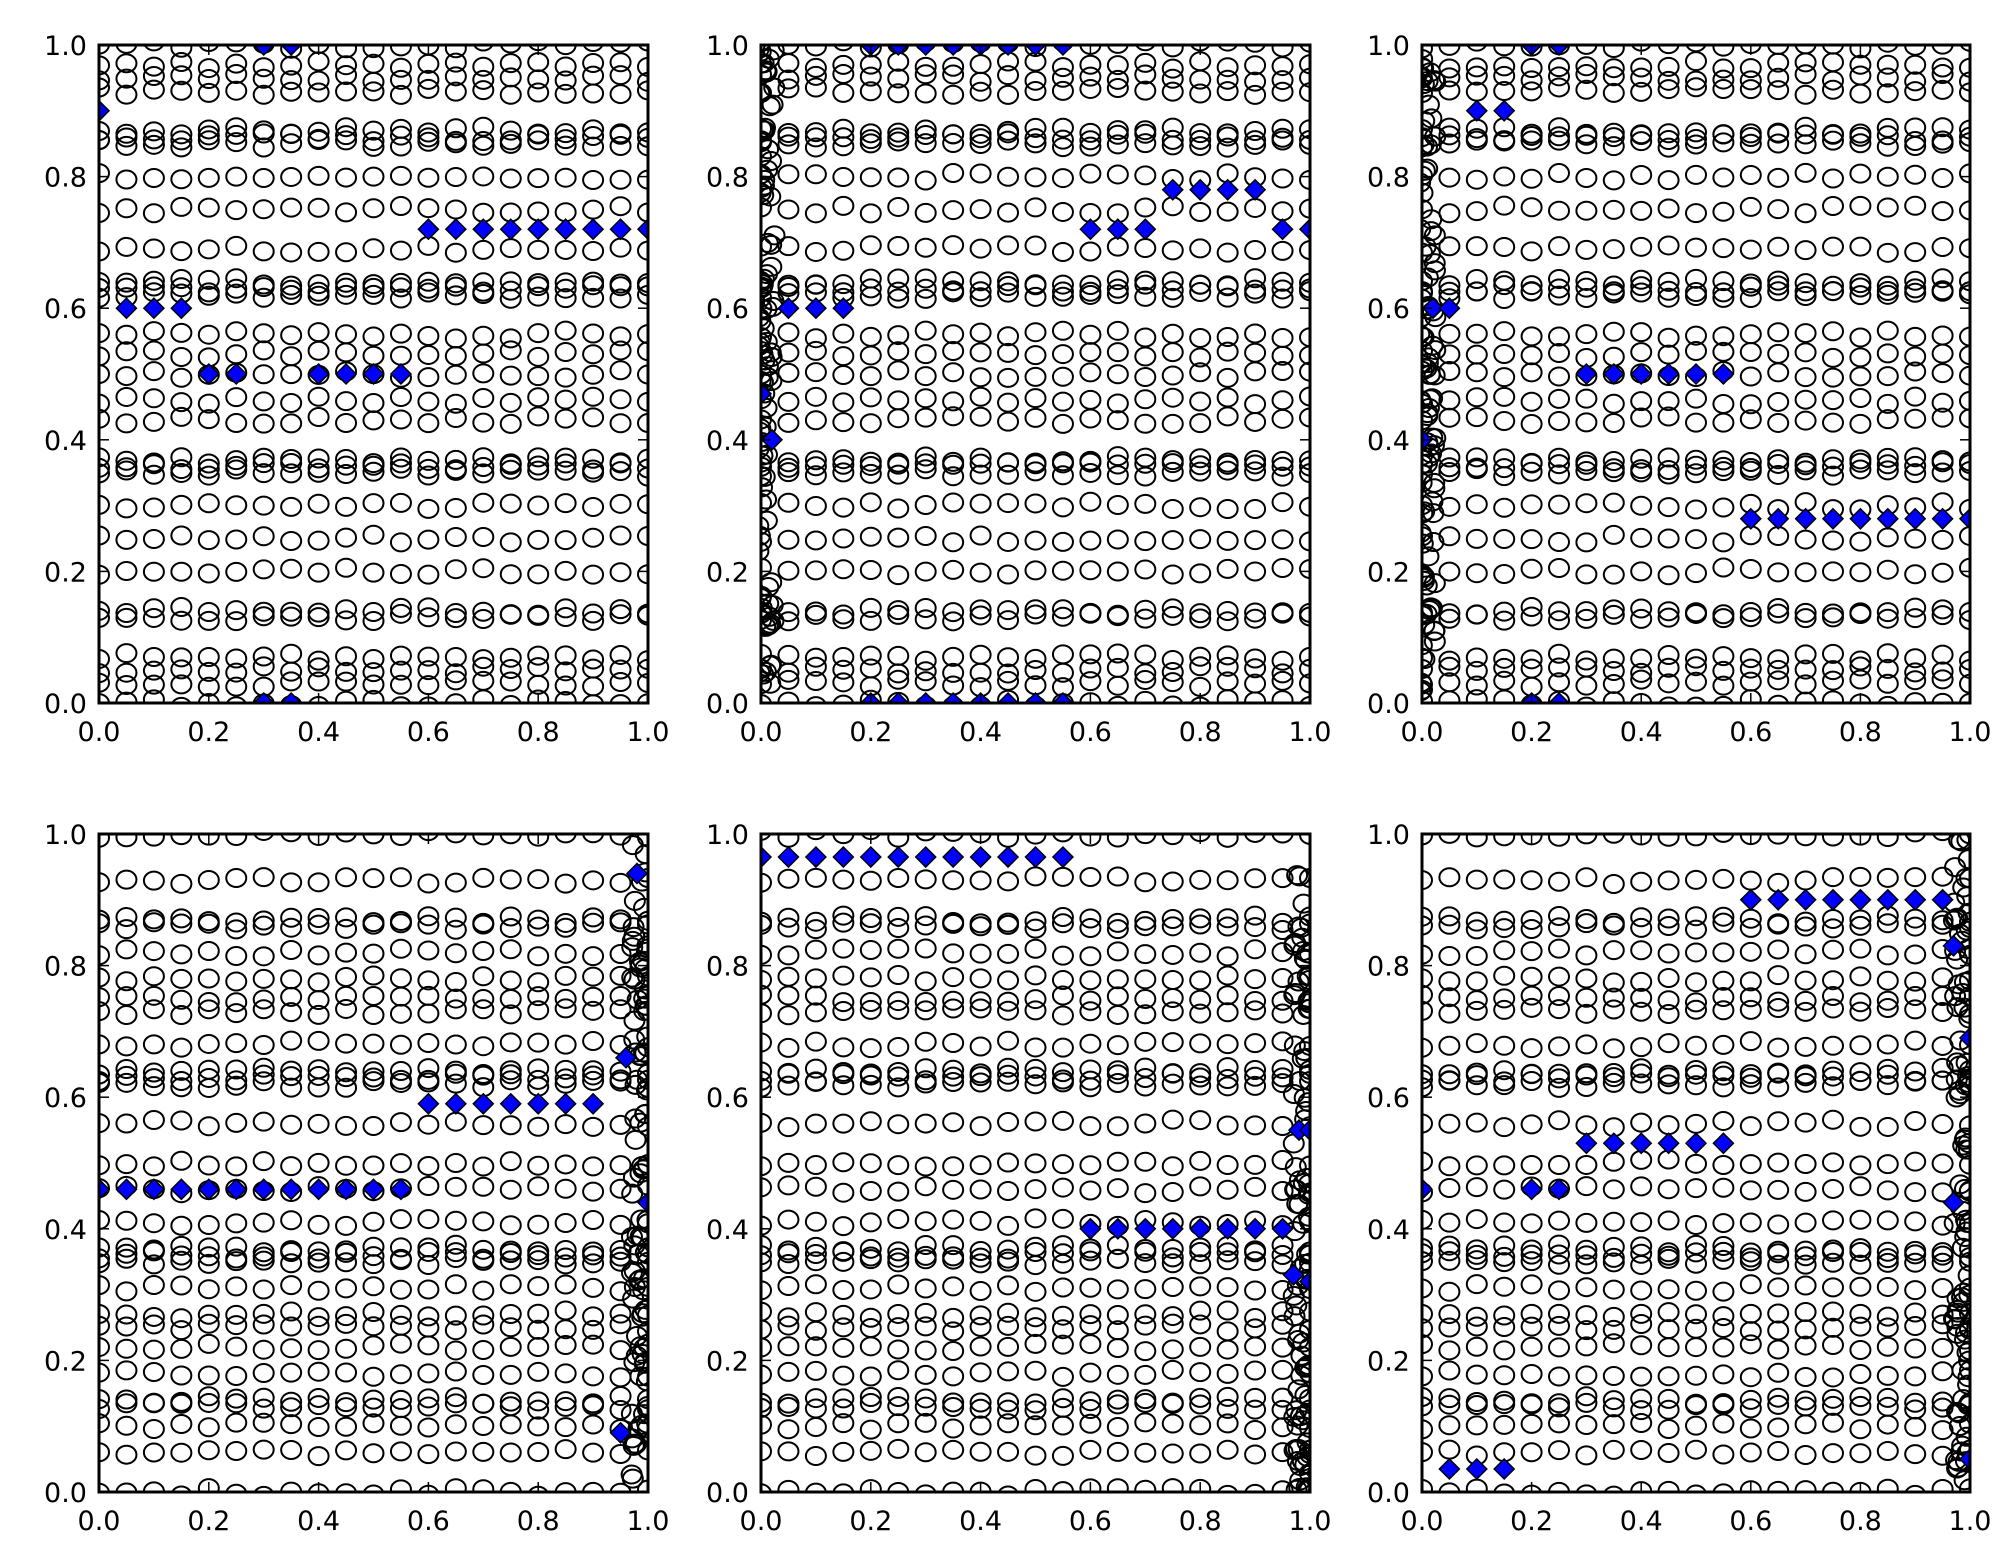 The height and width of the screenshot is (1565, 2011). Describe the element at coordinates (1310, 1521) in the screenshot. I see `x-tick-label: 1.0` at that location.